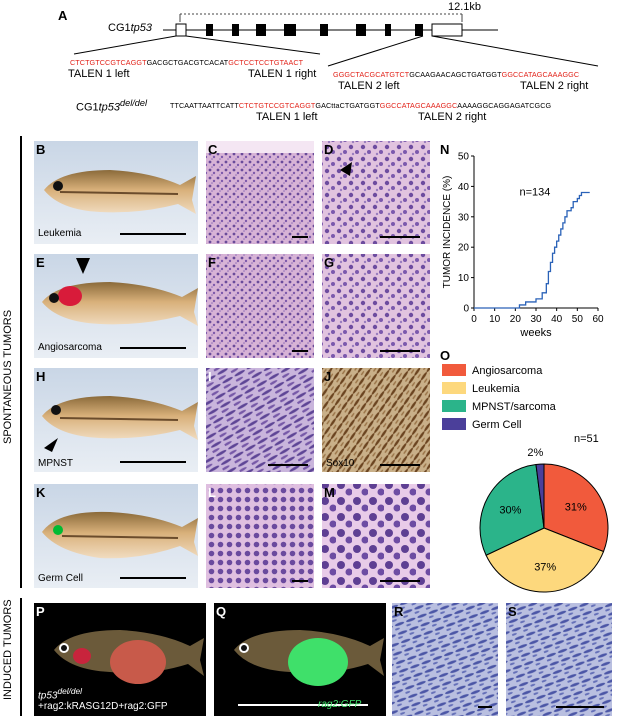 The image size is (617, 719). Describe the element at coordinates (598, 319) in the screenshot. I see `x-tick-label: 60` at that location.